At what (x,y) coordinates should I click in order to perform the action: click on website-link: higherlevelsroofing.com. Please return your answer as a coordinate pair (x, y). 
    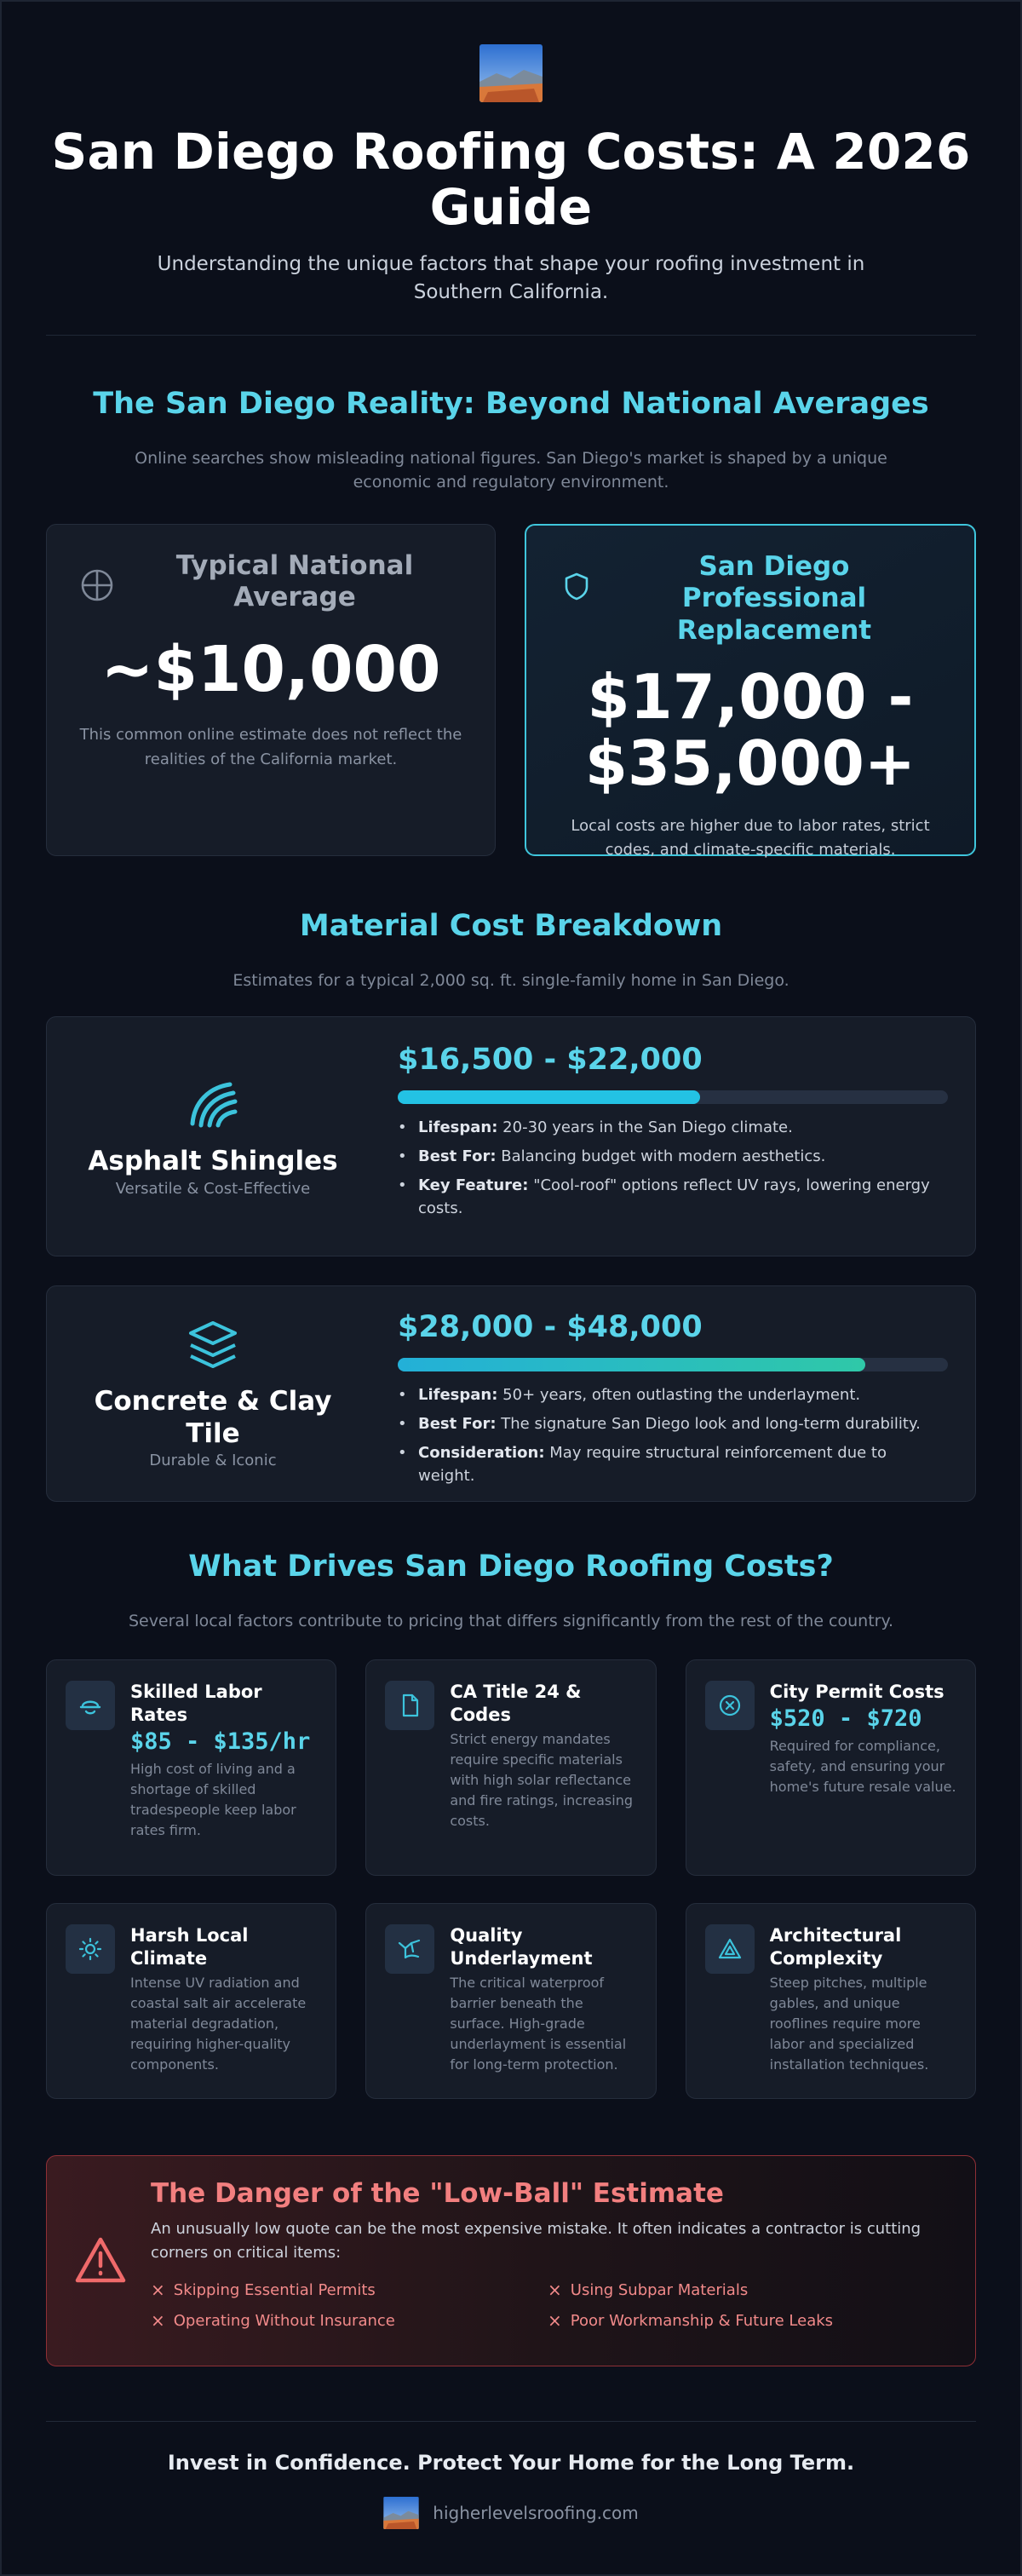
    Looking at the image, I should click on (536, 2512).